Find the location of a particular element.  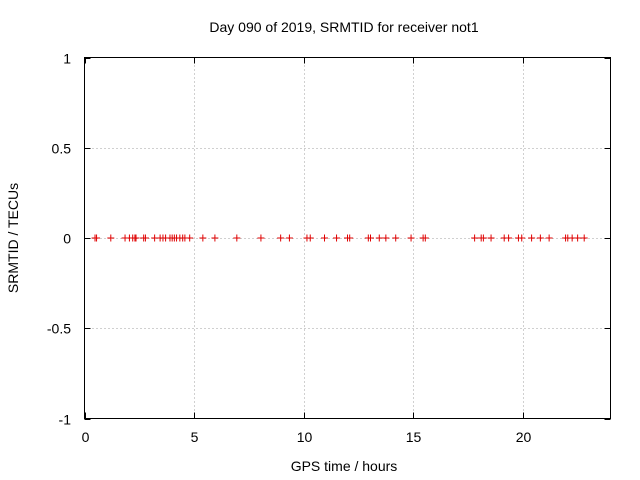

y-tick-label: 0.5 is located at coordinates (62, 149).